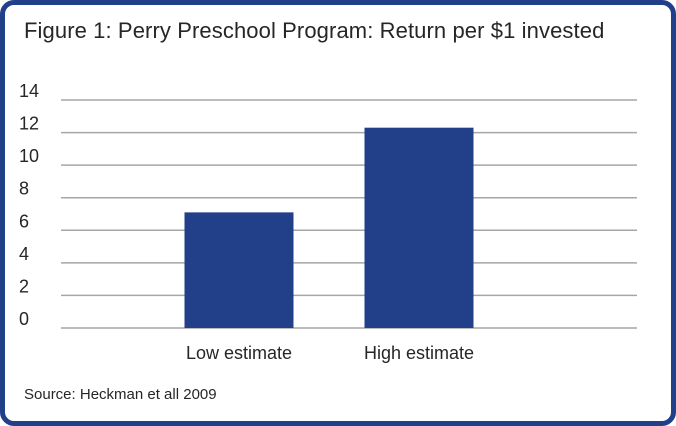 The height and width of the screenshot is (426, 676). I want to click on category-label: High estimate, so click(419, 353).